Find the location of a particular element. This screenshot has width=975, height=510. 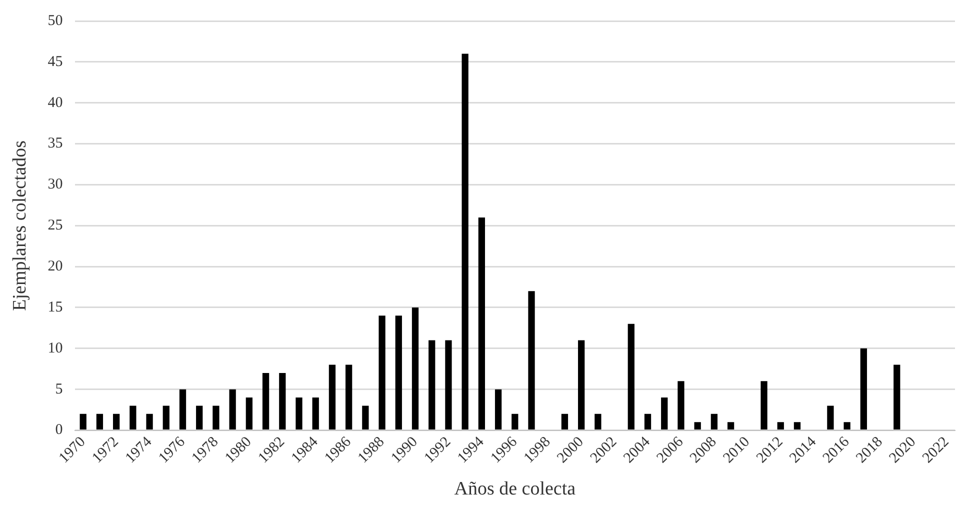

y-tick-label: 25 is located at coordinates (55, 226).